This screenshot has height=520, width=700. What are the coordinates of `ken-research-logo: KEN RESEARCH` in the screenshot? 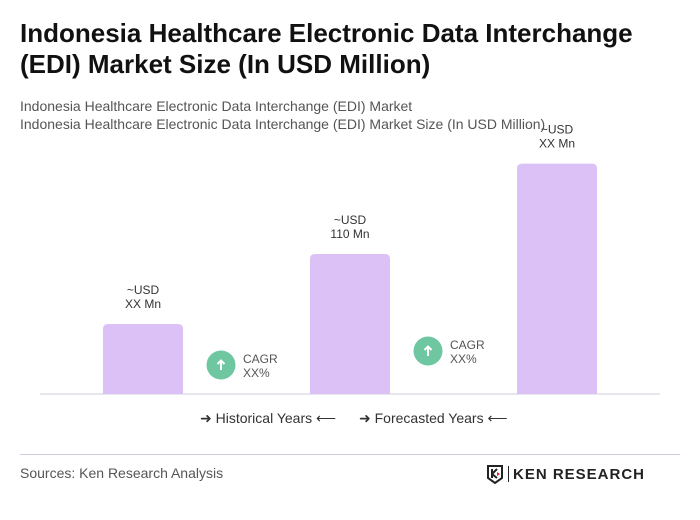 It's located at (565, 474).